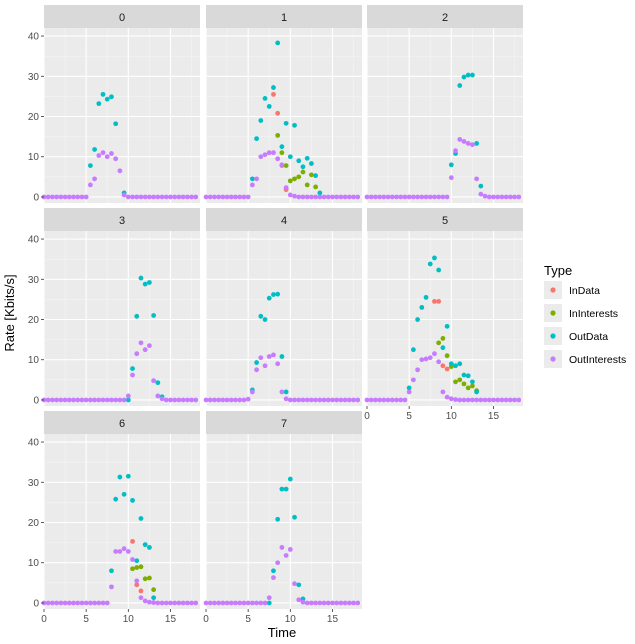 The height and width of the screenshot is (644, 635). Describe the element at coordinates (141, 591) in the screenshot. I see `data-point-indata` at that location.